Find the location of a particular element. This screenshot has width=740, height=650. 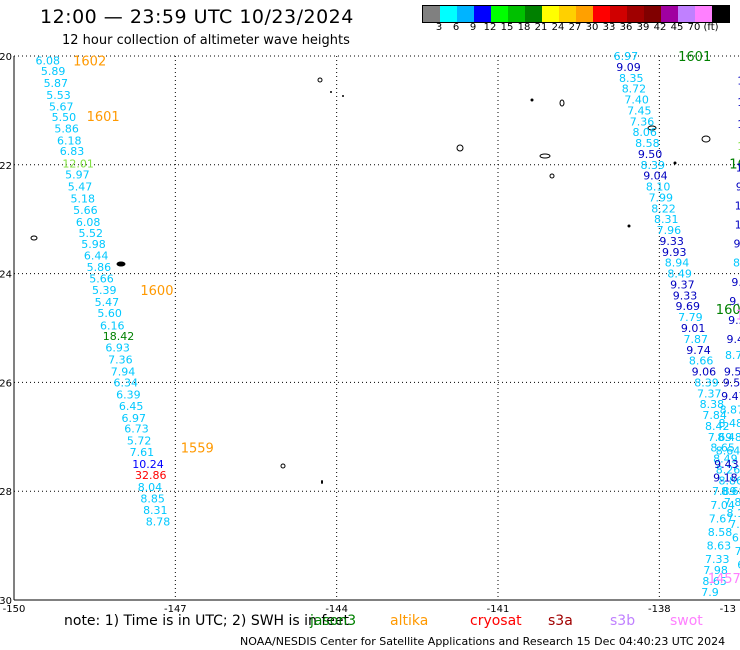

satellite-legend-cryosat: cryosat is located at coordinates (496, 621).